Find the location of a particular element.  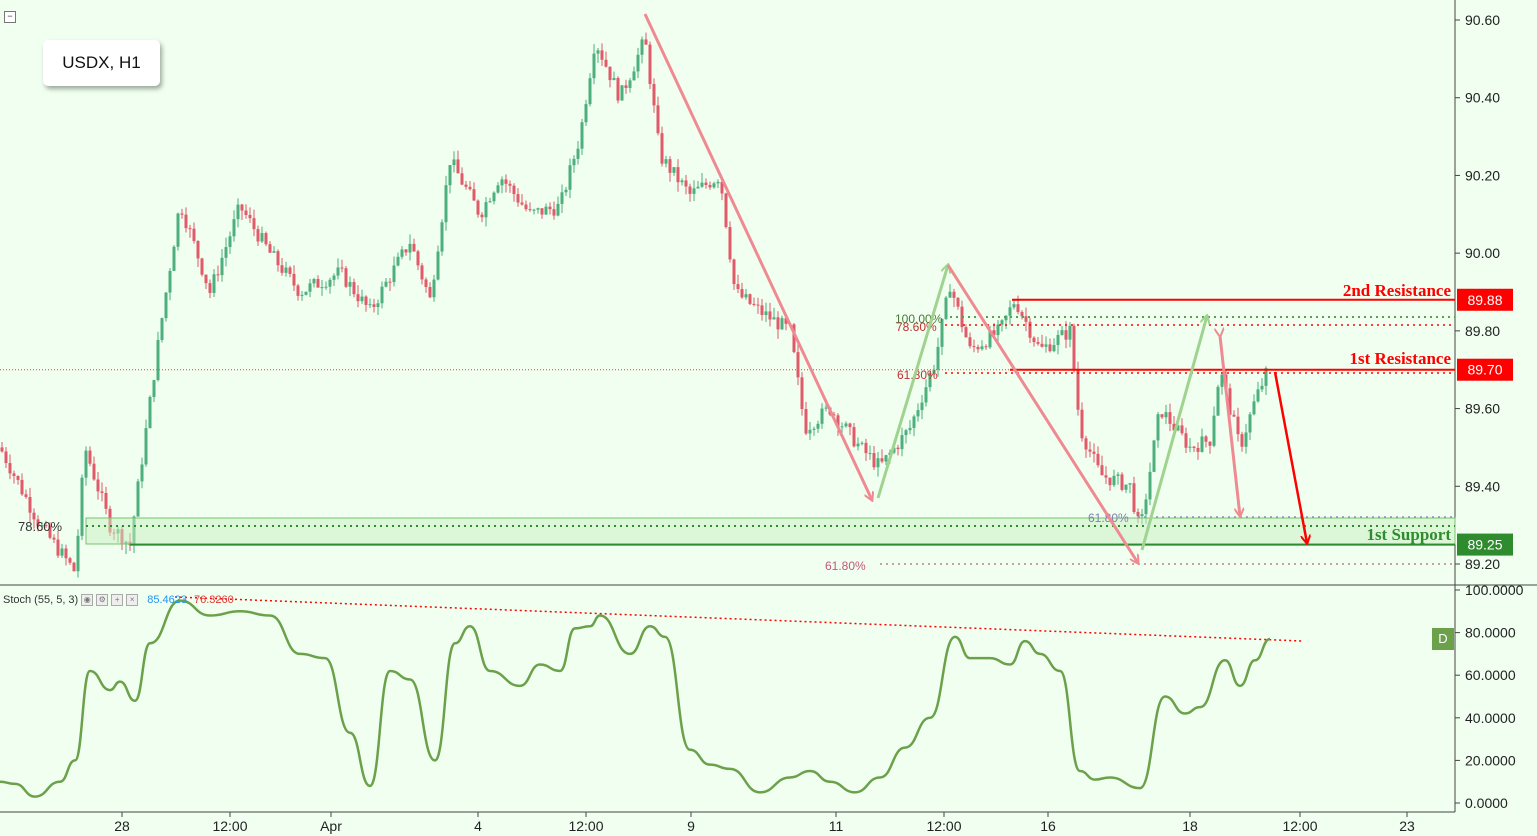

price-tick-label: 90.20 is located at coordinates (1482, 175).